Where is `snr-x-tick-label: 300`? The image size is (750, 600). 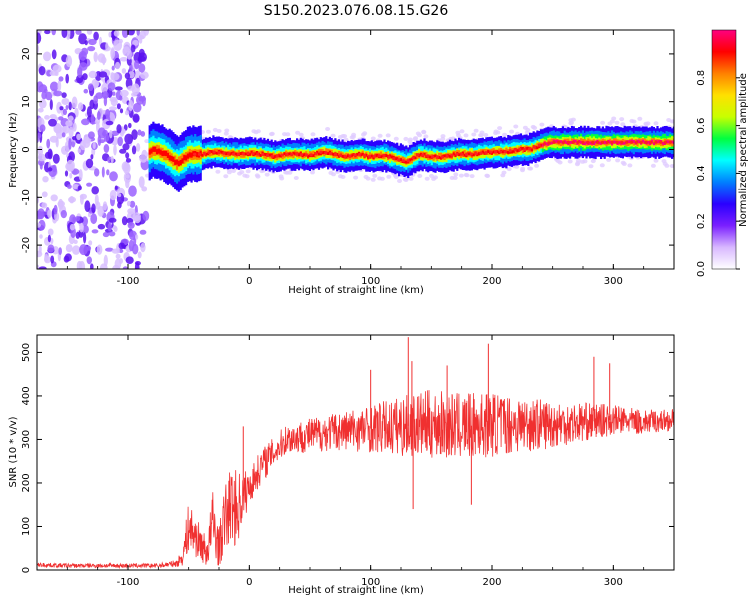
snr-x-tick-label: 300 is located at coordinates (613, 582).